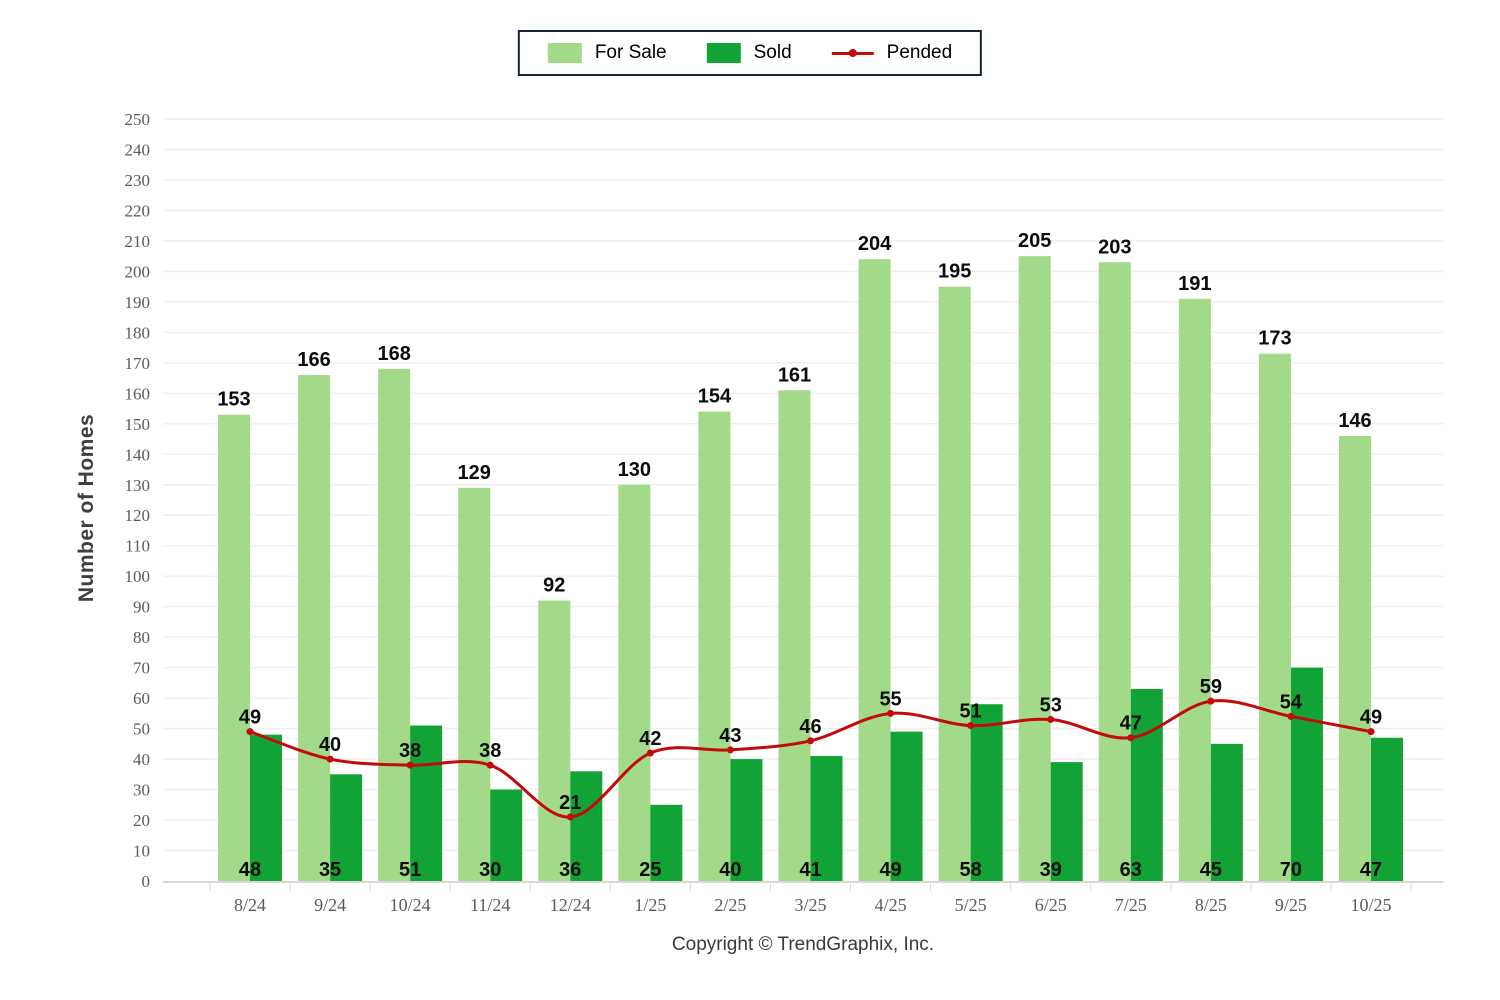 The image size is (1500, 1000). I want to click on label-pended: 51, so click(971, 712).